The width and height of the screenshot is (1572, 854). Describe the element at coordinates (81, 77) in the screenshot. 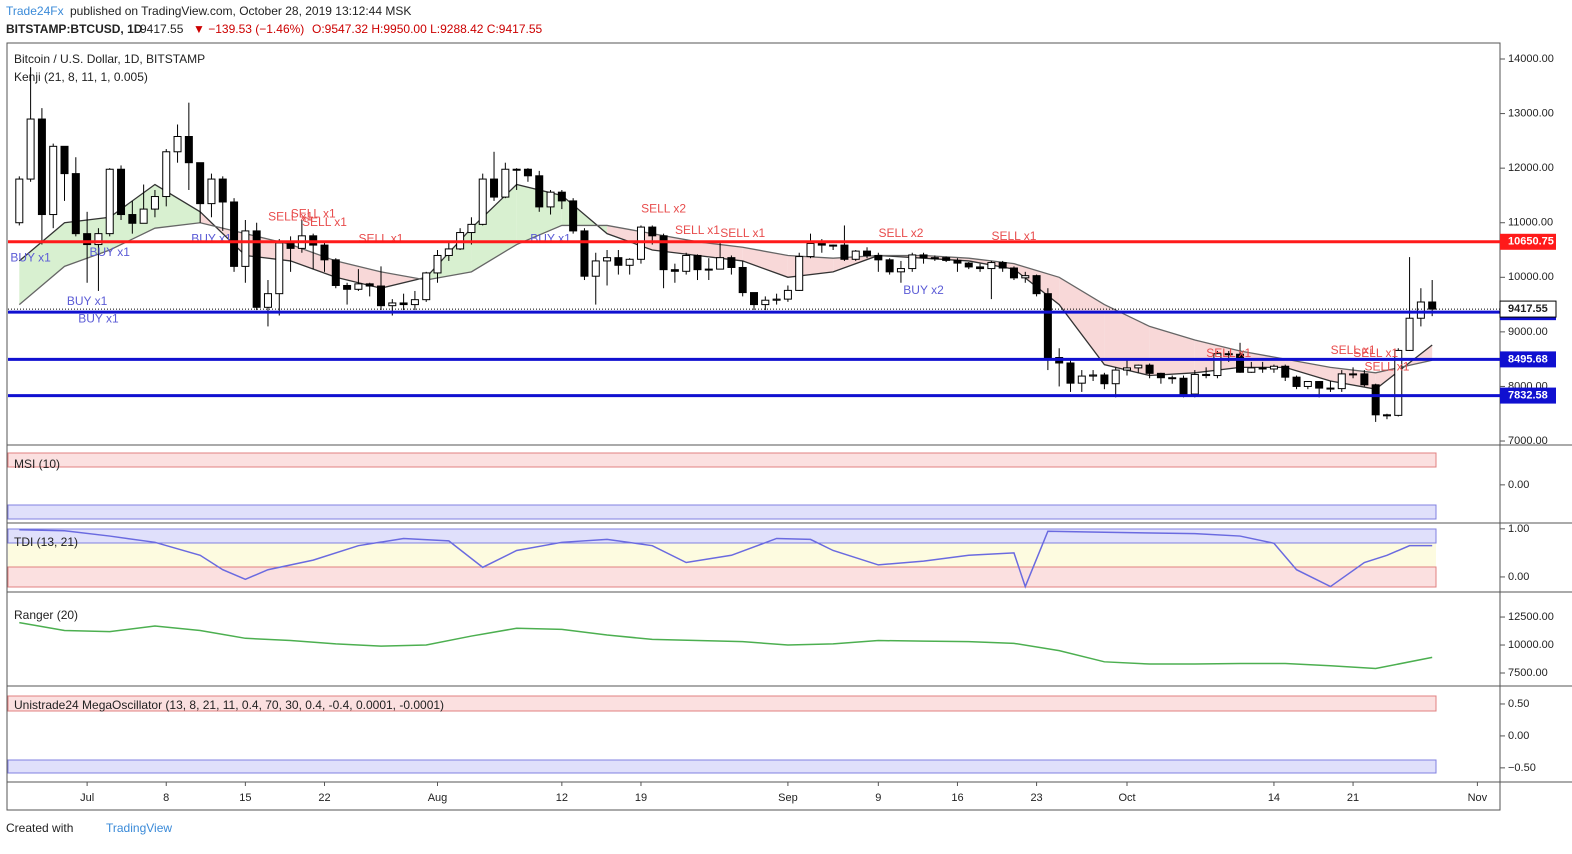

I see `pane-subtitle: Kenji (21, 8, 11, 1, 0.005)` at that location.